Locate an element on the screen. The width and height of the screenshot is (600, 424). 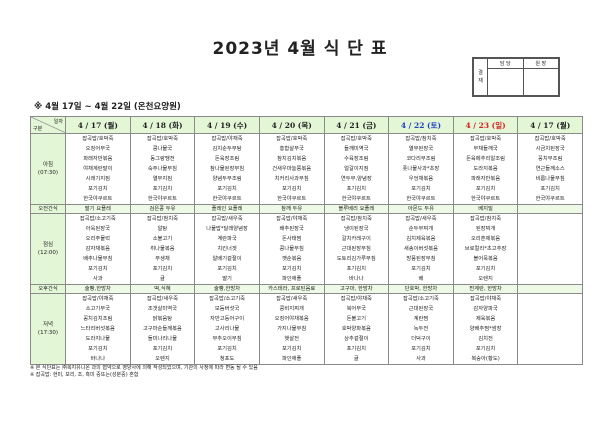
approval-box: 결 재 담 당 원 장 is located at coordinates (516, 77).